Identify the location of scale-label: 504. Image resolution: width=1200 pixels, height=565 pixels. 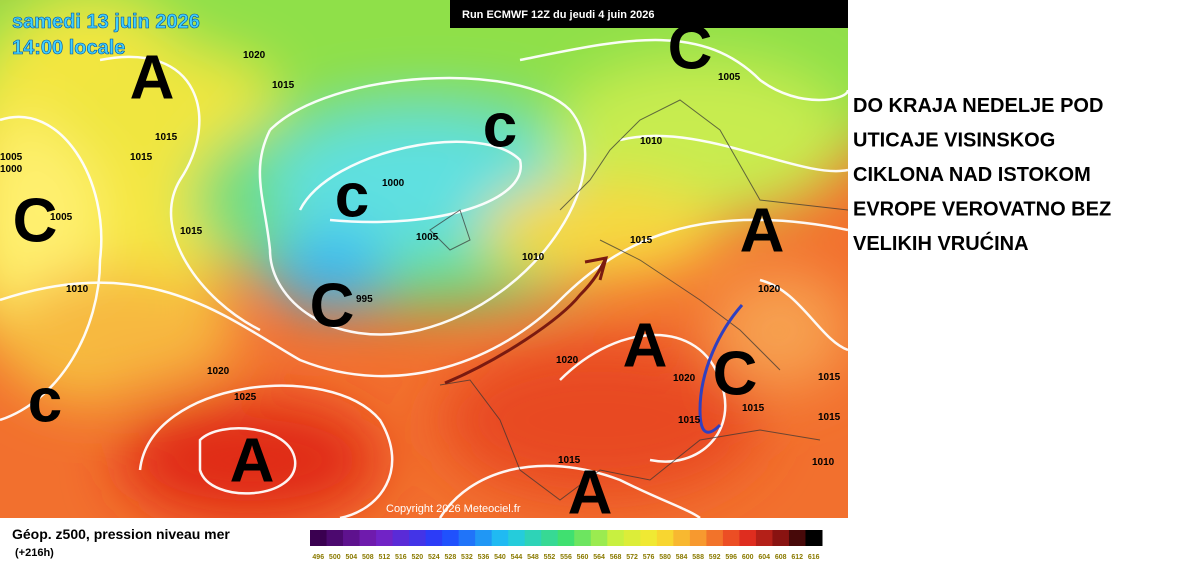
(351, 557).